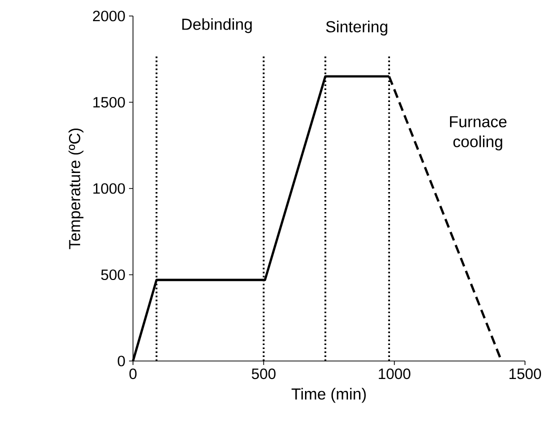 This screenshot has width=553, height=445. Describe the element at coordinates (478, 133) in the screenshot. I see `annotation: Furnace cooling` at that location.